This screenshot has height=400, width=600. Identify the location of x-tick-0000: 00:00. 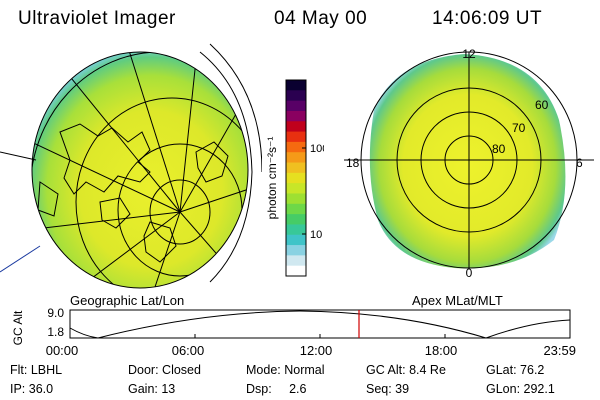
(62, 350).